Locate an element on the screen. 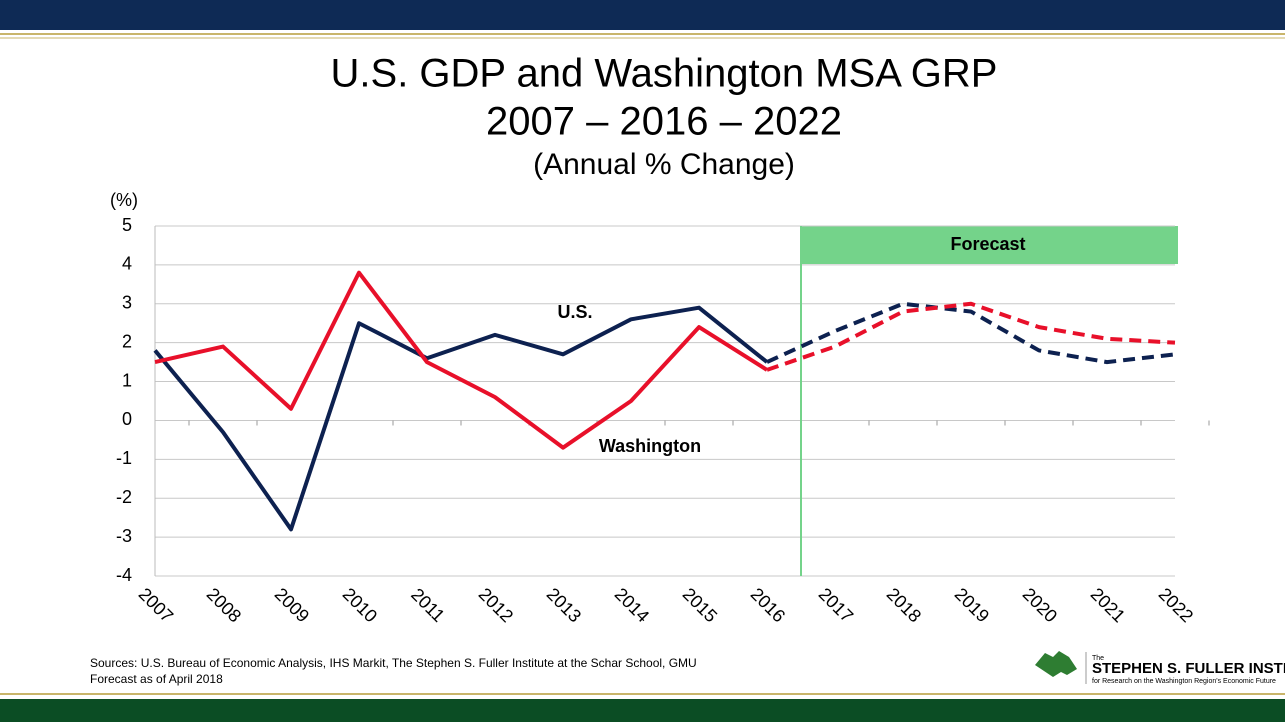 This screenshot has width=1285, height=722. x-tick-label: 2012 is located at coordinates (496, 605).